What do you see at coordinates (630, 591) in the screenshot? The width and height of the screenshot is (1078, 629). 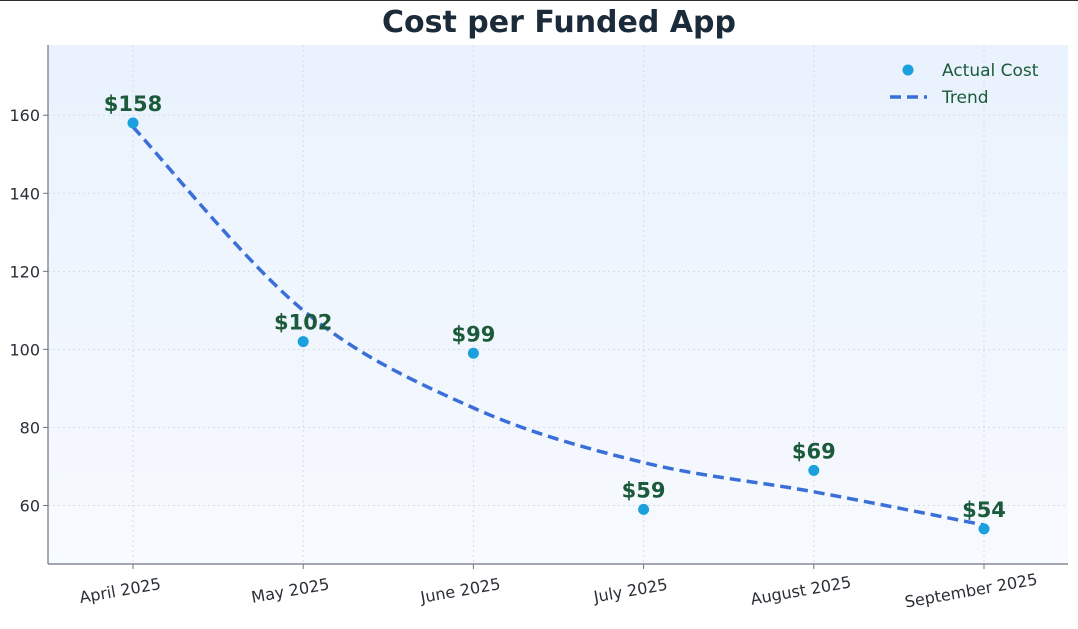 I see `x-tick-label: July 2025` at bounding box center [630, 591].